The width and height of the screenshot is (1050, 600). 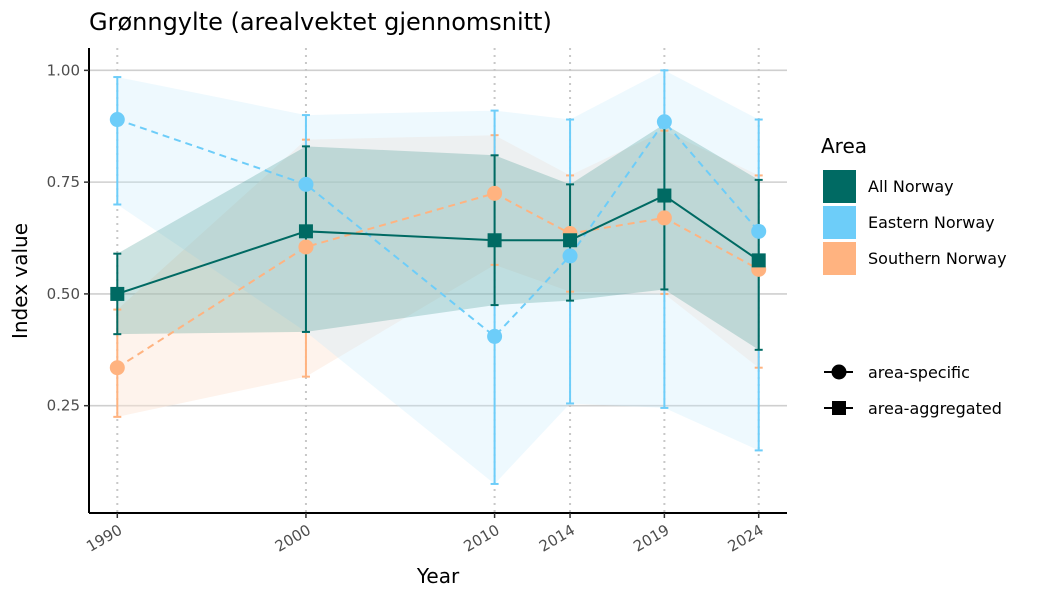 What do you see at coordinates (63, 182) in the screenshot?
I see `y-tick-label: 0.75` at bounding box center [63, 182].